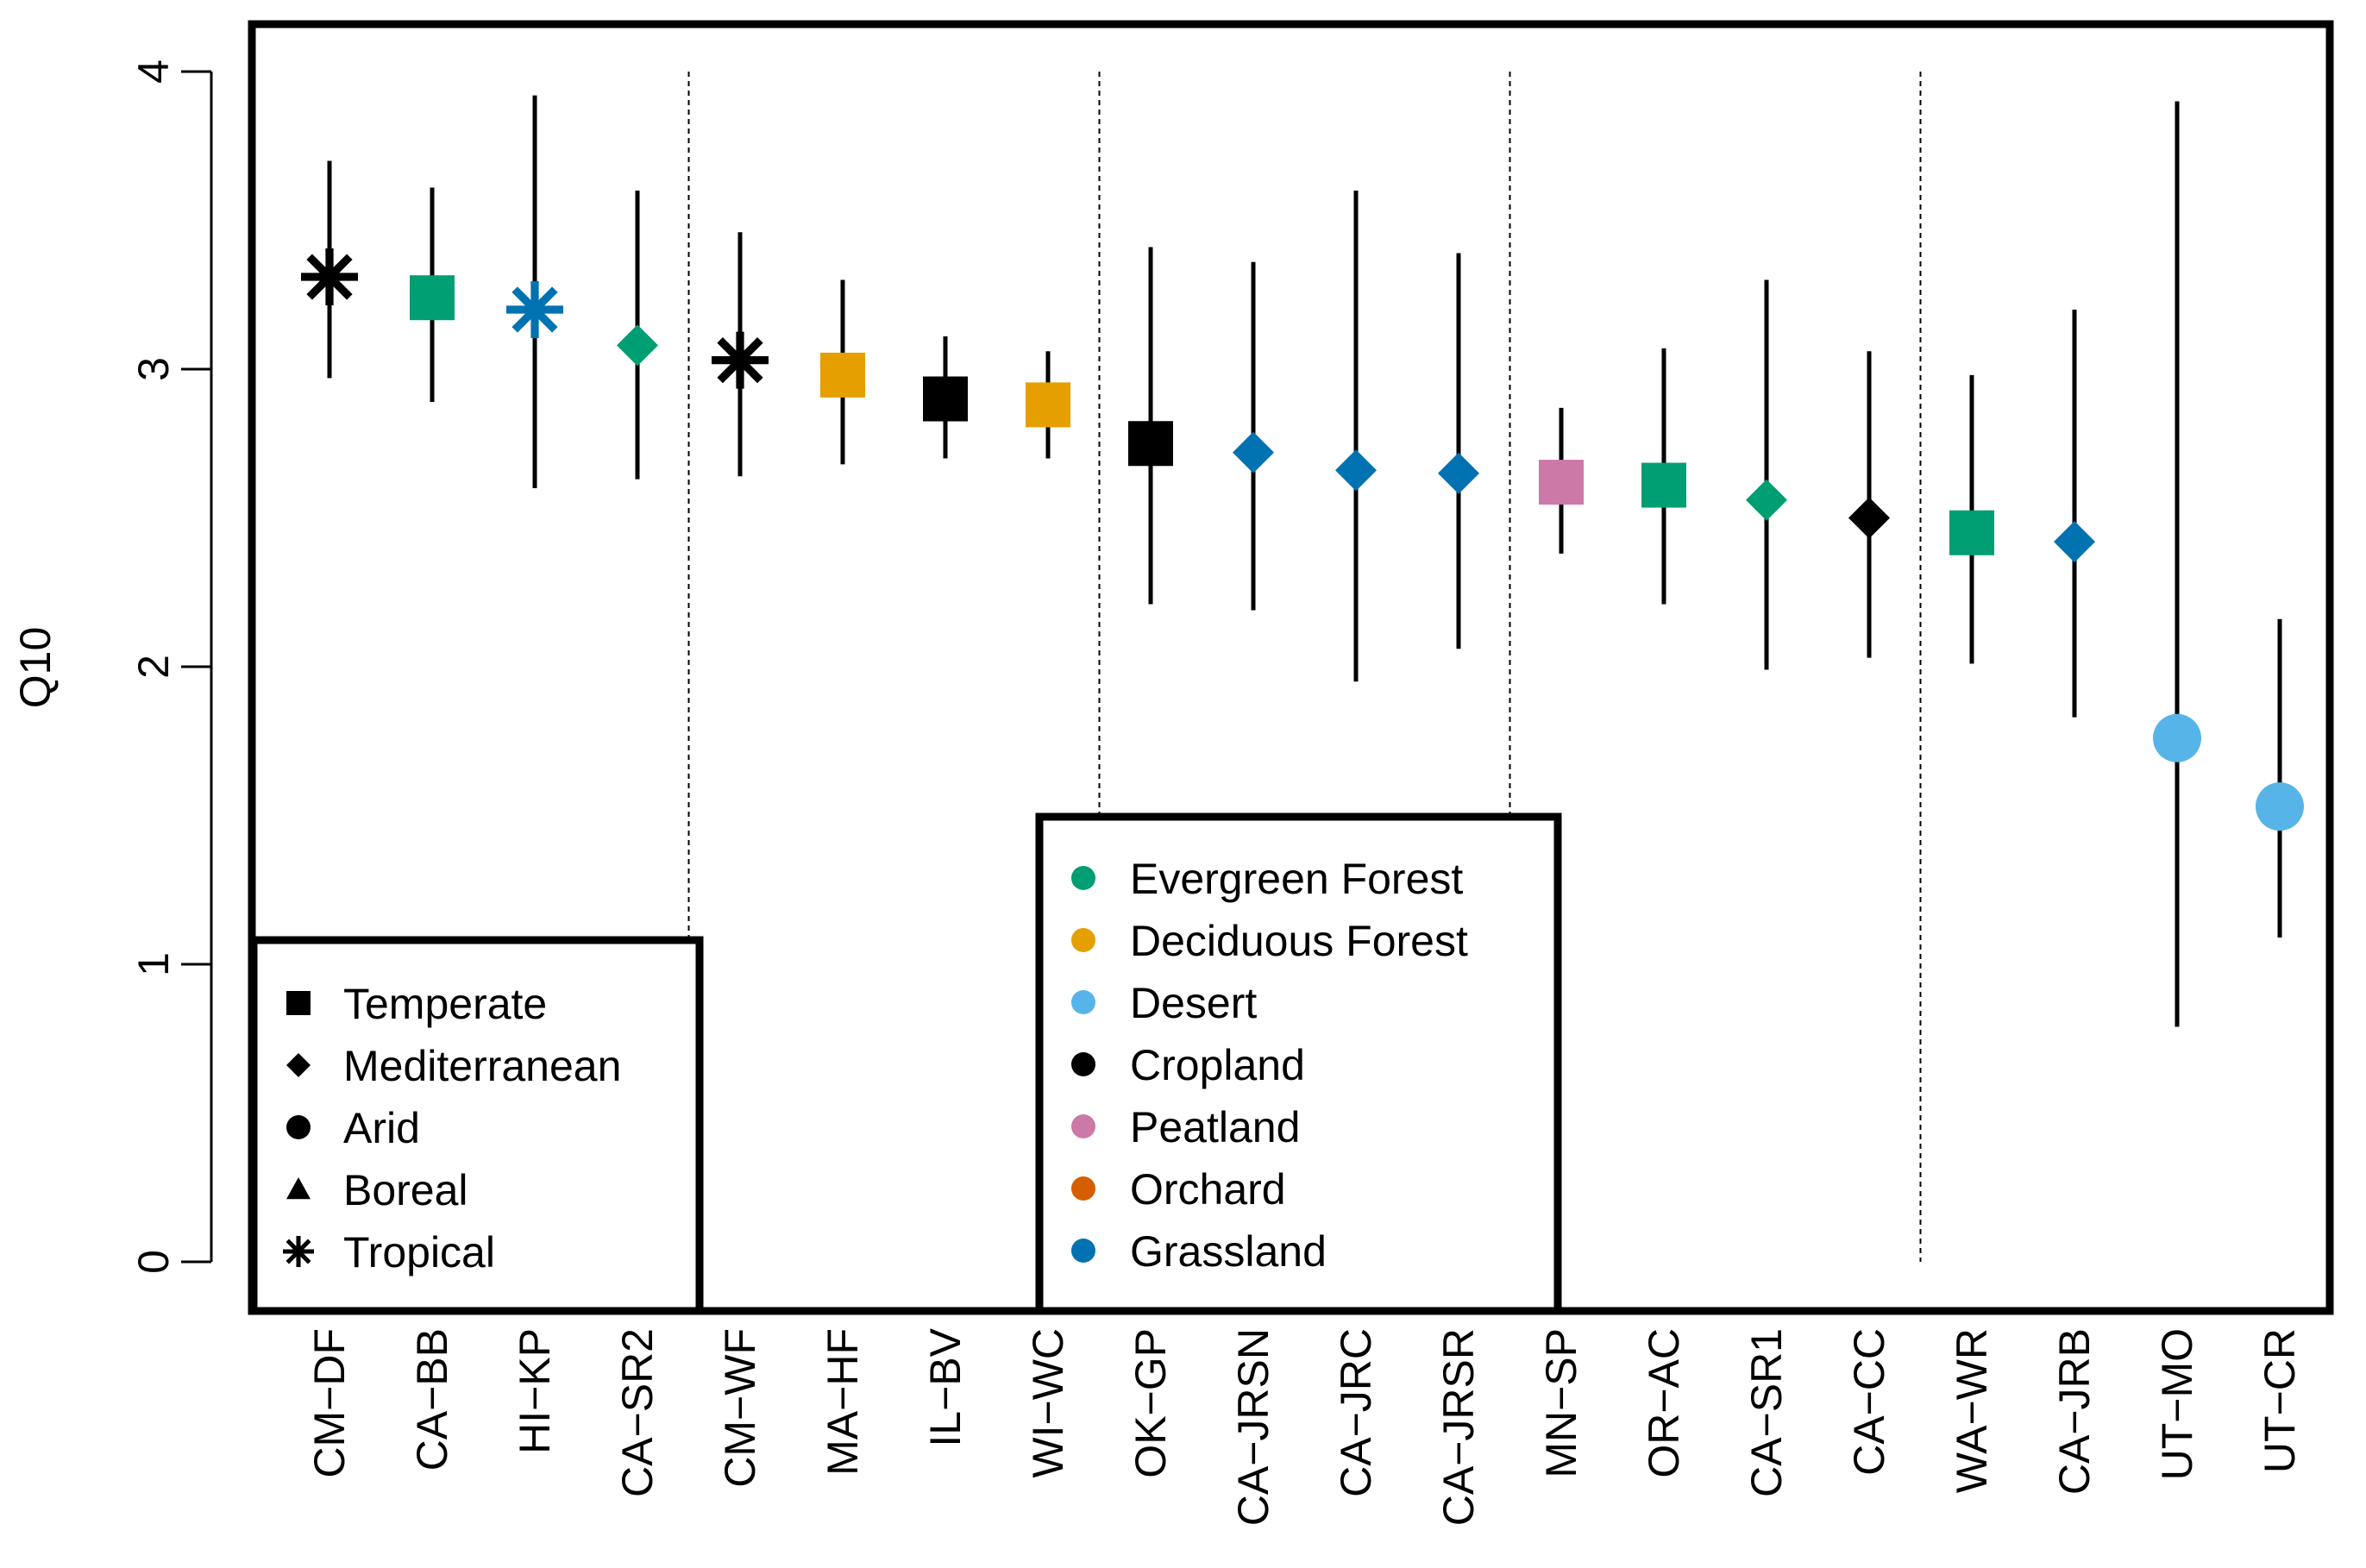 The width and height of the screenshot is (2366, 1568). What do you see at coordinates (153, 72) in the screenshot?
I see `y-tick-label: 4` at bounding box center [153, 72].